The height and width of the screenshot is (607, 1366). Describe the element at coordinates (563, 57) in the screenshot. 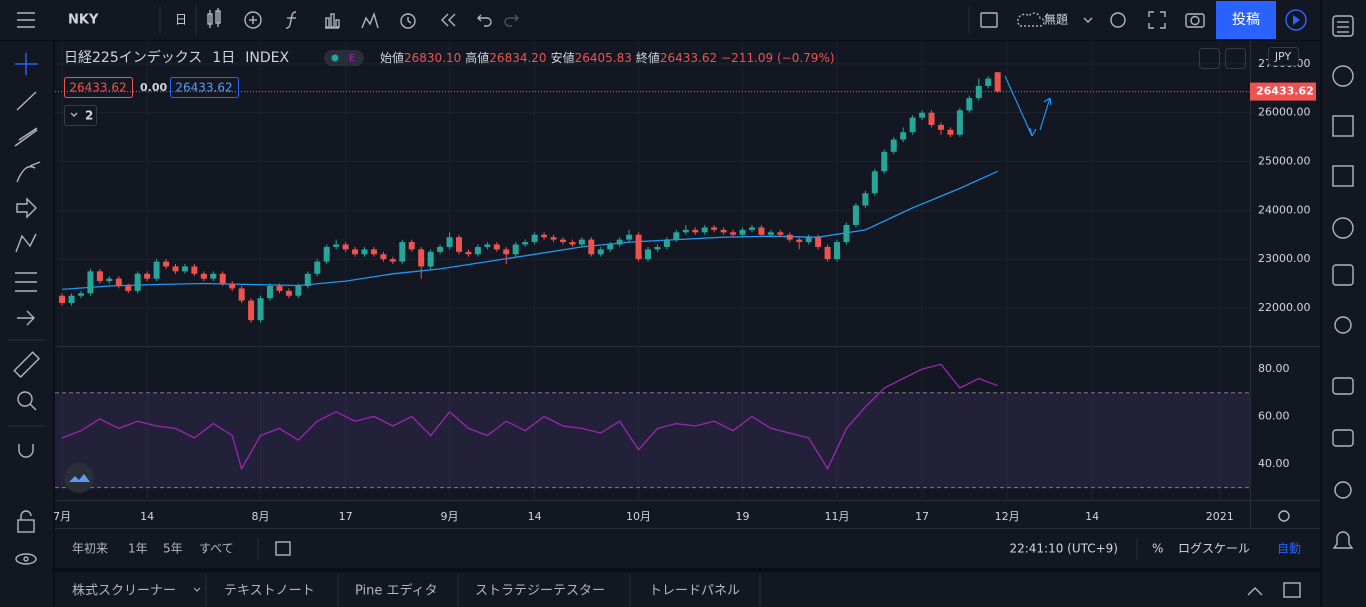

I see `low-label: 安値` at that location.